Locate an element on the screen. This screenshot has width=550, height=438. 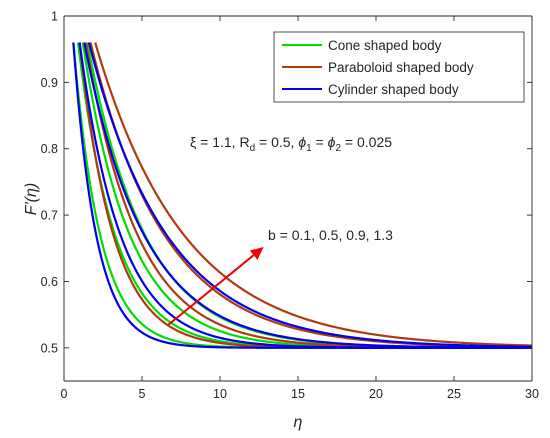
param-phi1-sub: 1 is located at coordinates (309, 148).